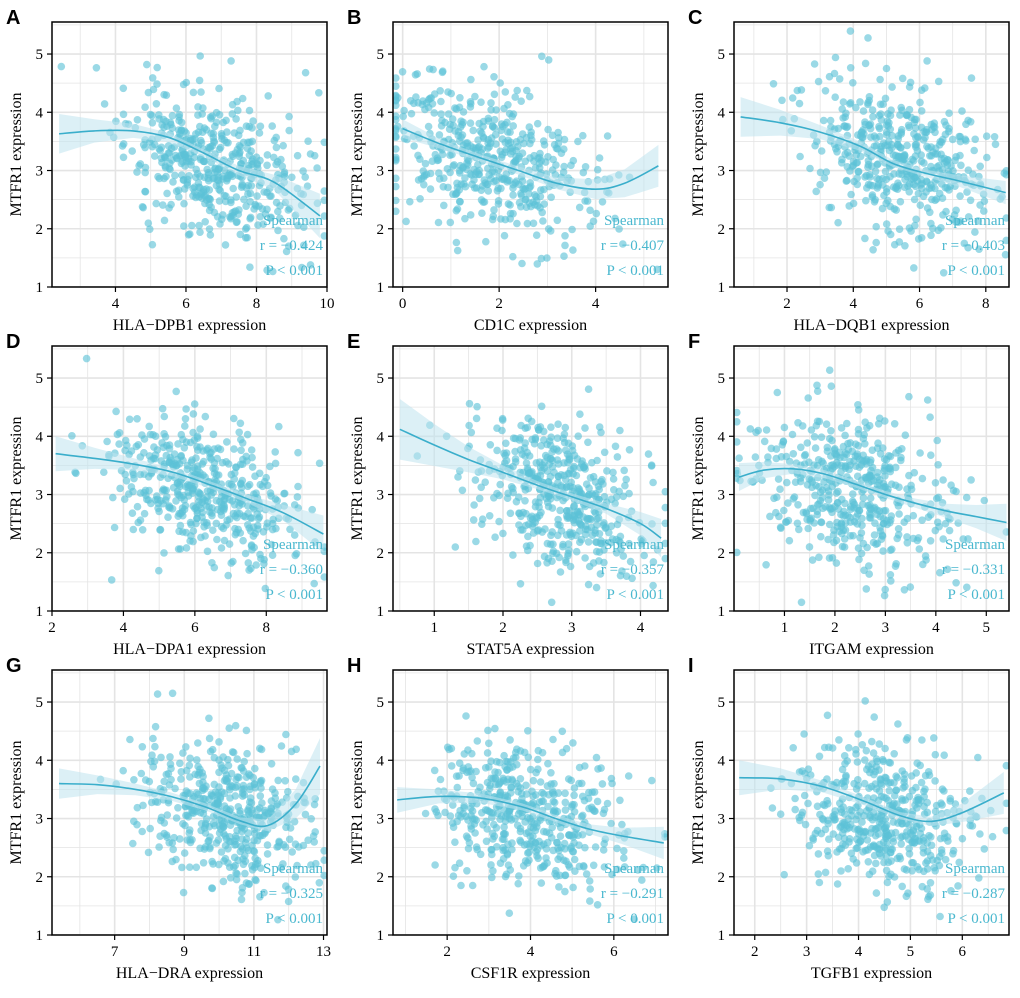 This screenshot has height=998, width=1020. What do you see at coordinates (572, 628) in the screenshot?
I see `x-tick-label: 3` at bounding box center [572, 628].